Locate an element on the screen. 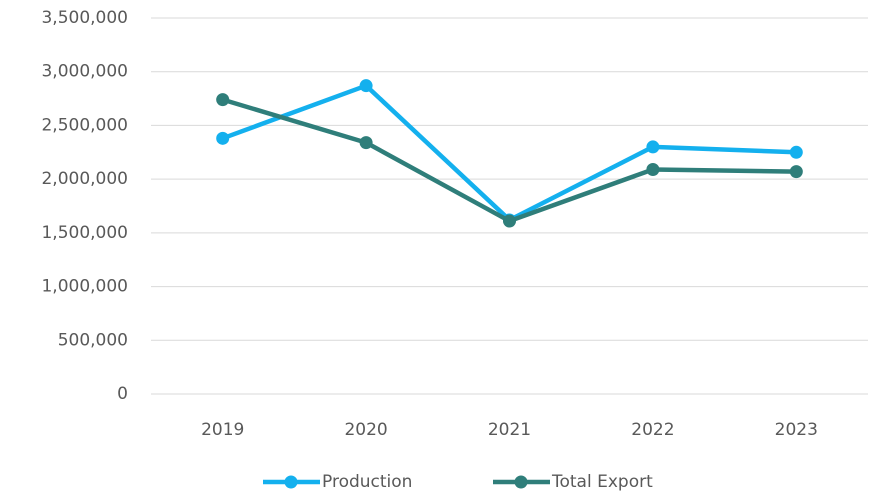 The image size is (879, 499). x-tick-label: 2019 is located at coordinates (222, 430).